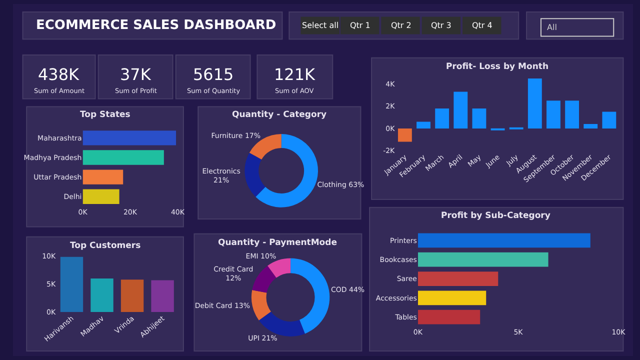 Image resolution: width=640 pixels, height=360 pixels. I want to click on text: ECOMMERCE SALES DASHBOARD, so click(156, 25).